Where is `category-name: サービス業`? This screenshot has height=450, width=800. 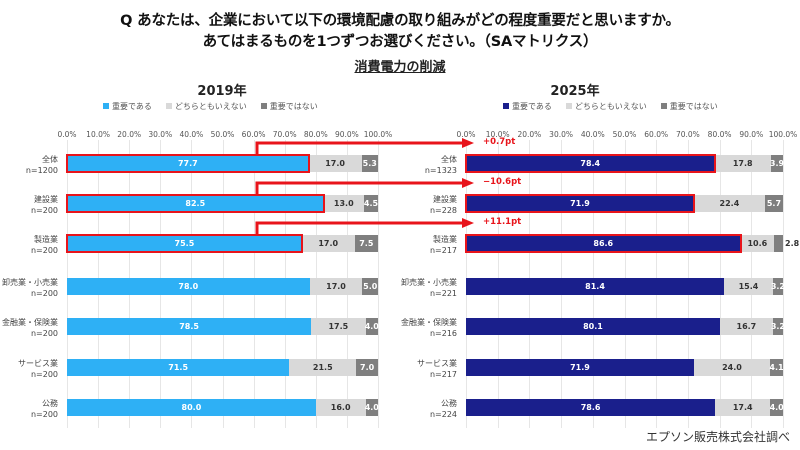
category-name: サービス業 is located at coordinates (437, 363).